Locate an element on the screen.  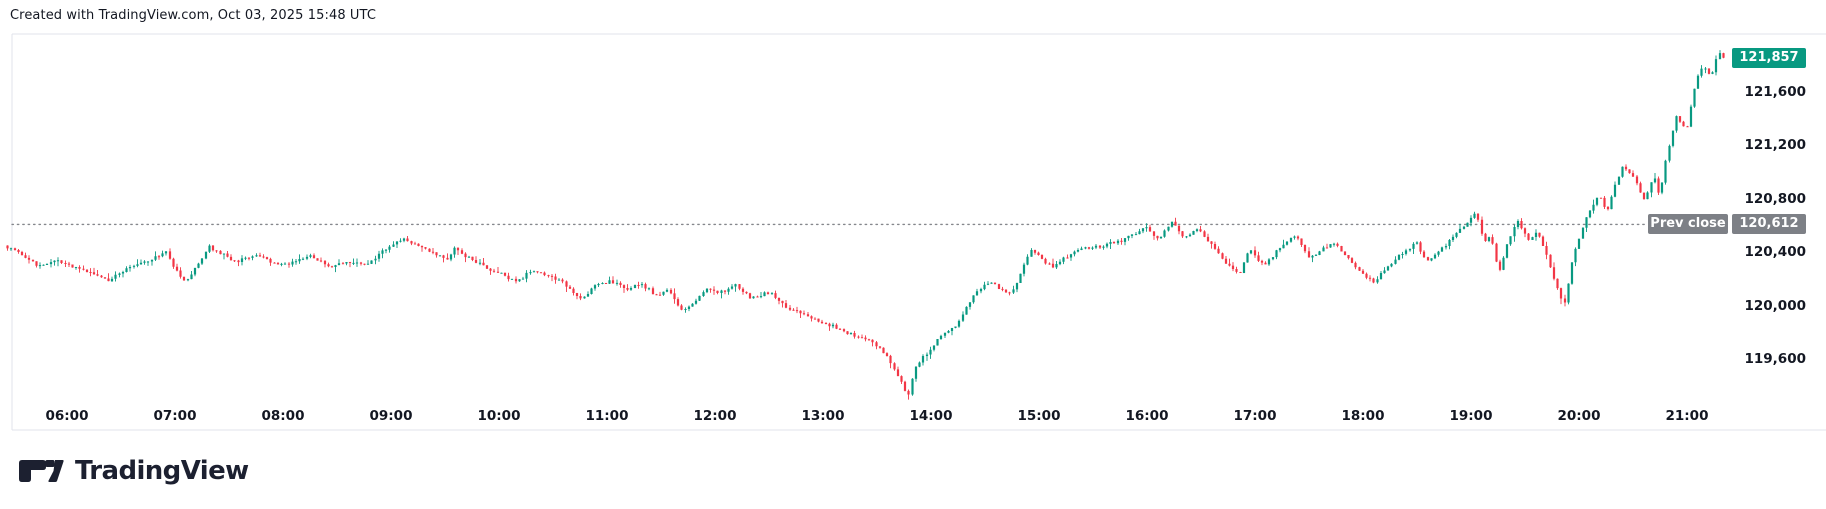
time-axis-label: 20:00 is located at coordinates (1579, 416).